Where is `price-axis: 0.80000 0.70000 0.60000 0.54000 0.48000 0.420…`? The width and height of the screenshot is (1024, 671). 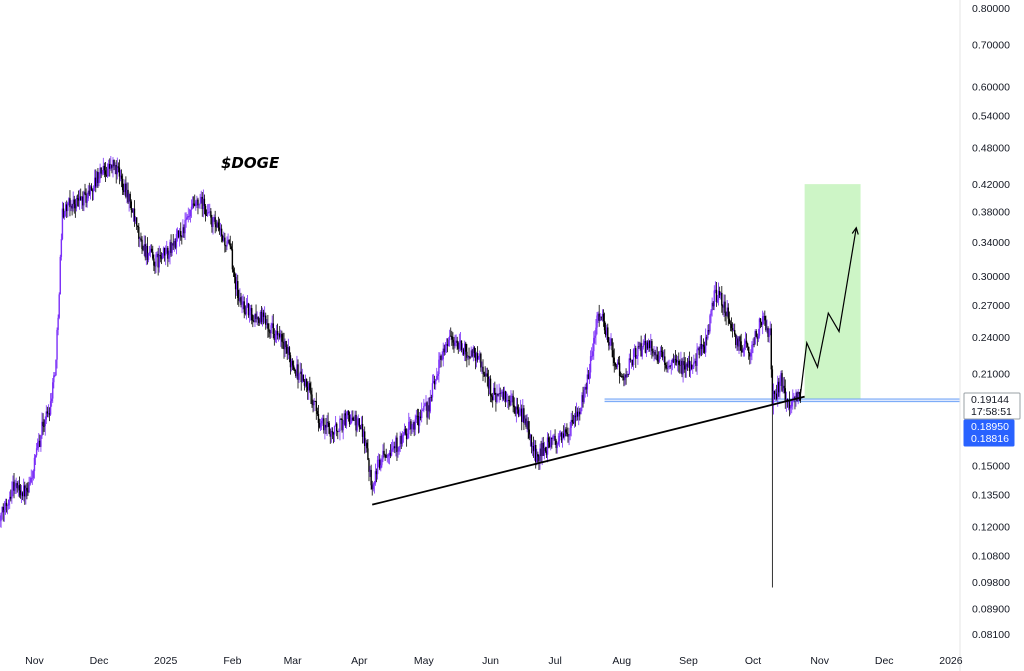 price-axis: 0.80000 0.70000 0.60000 0.54000 0.48000 0.420… is located at coordinates (991, 322).